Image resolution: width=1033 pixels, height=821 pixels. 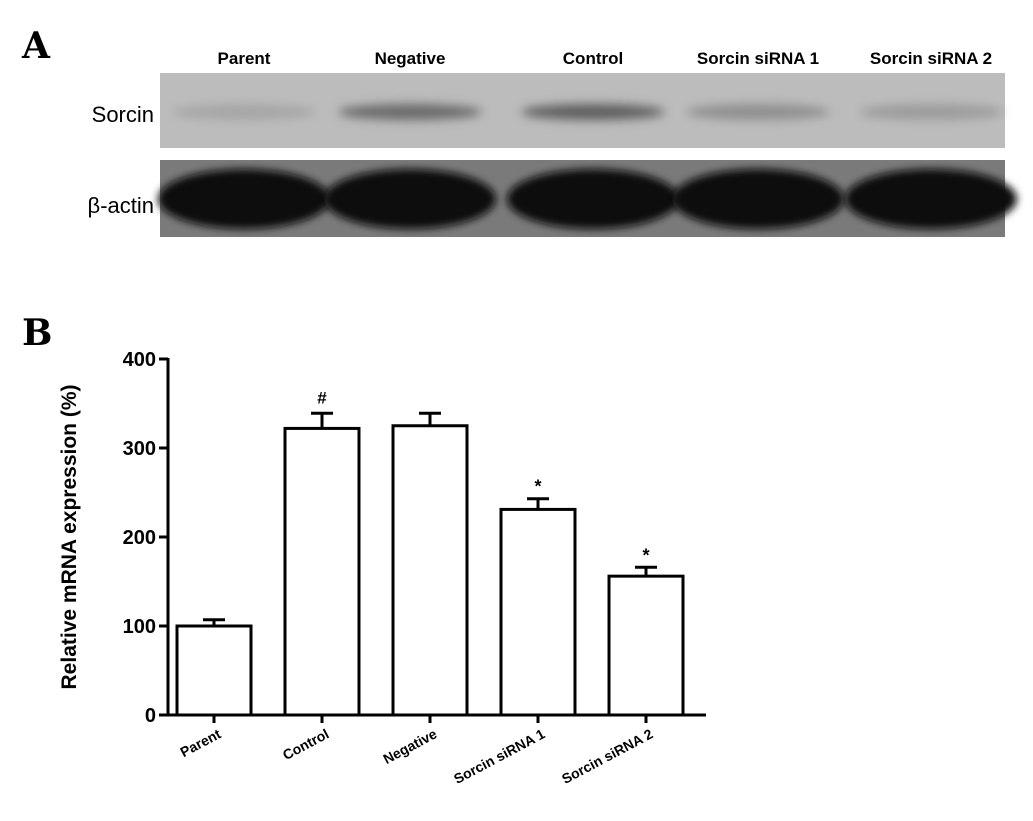 I want to click on sorcin-bands, so click(x=587, y=112).